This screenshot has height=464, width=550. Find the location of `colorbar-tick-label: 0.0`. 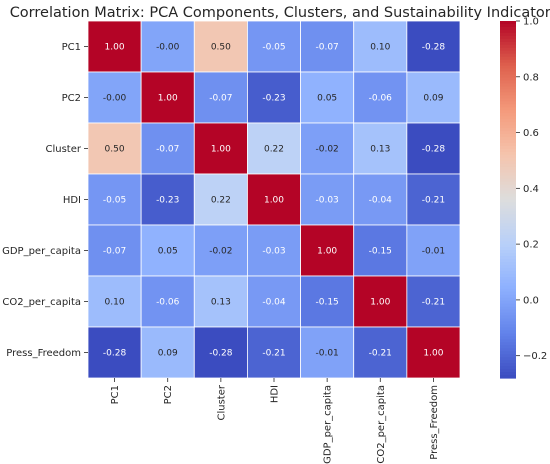

colorbar-tick-label: 0.0 is located at coordinates (531, 300).